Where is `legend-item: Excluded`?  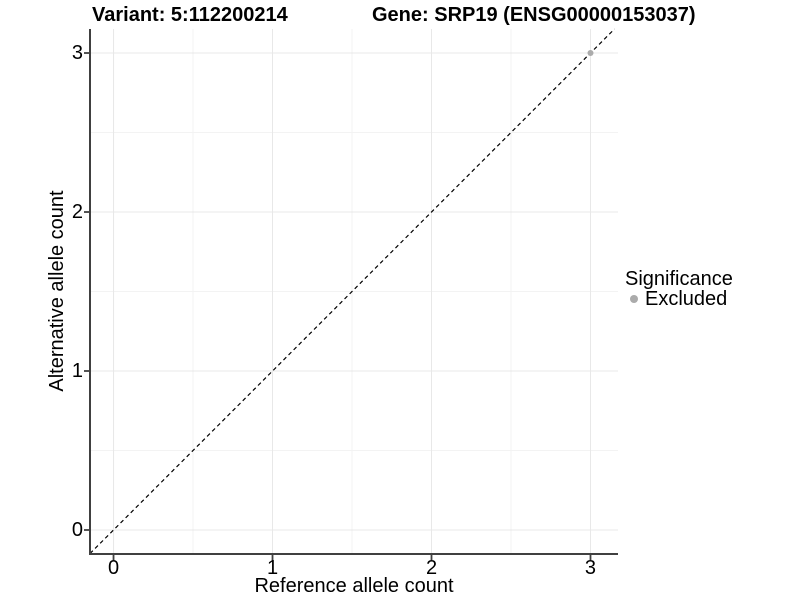 legend-item: Excluded is located at coordinates (678, 299).